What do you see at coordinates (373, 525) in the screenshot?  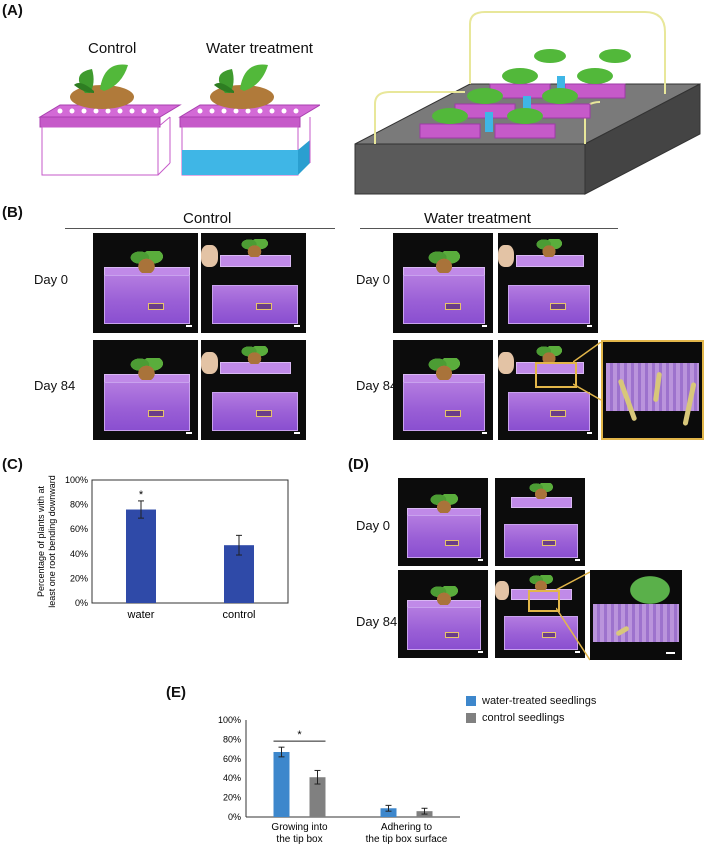 I see `day0-label-d: Day 0` at bounding box center [373, 525].